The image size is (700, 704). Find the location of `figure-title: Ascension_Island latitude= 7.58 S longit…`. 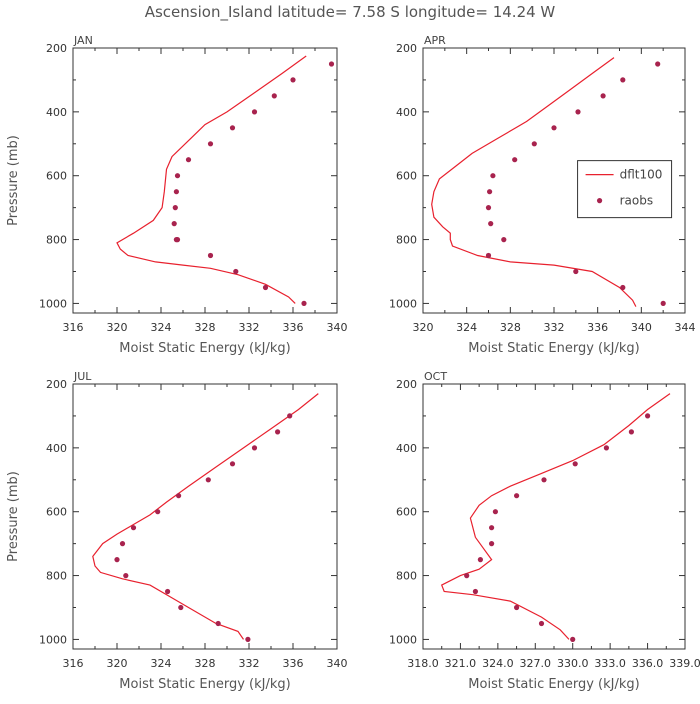

figure-title: Ascension_Island latitude= 7.58 S longit… is located at coordinates (350, 12).